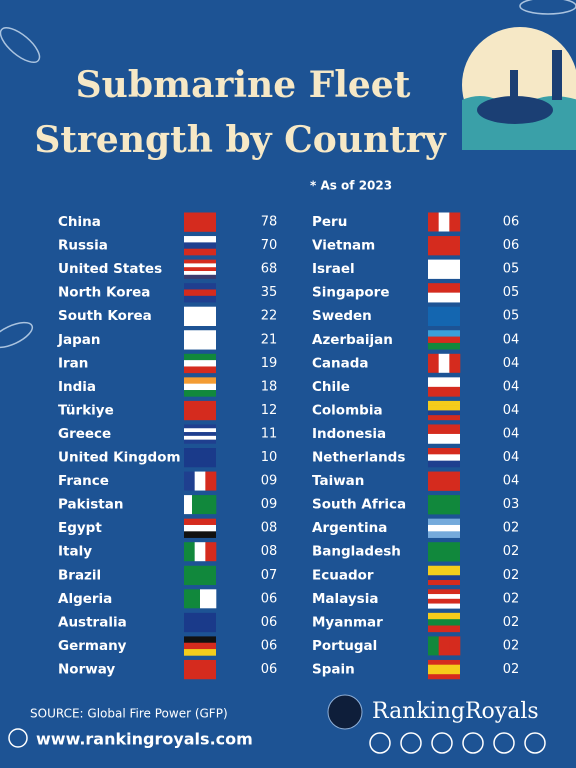 The height and width of the screenshot is (768, 576). What do you see at coordinates (167, 481) in the screenshot?
I see `table-row: France 09` at bounding box center [167, 481].